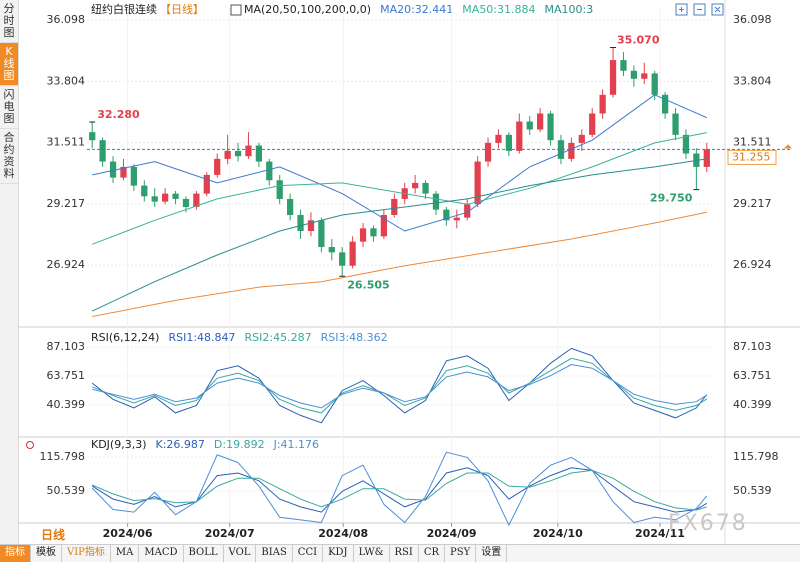 This screenshot has height=562, width=800. What do you see at coordinates (461, 553) in the screenshot?
I see `toolbar-button: PSY` at bounding box center [461, 553].